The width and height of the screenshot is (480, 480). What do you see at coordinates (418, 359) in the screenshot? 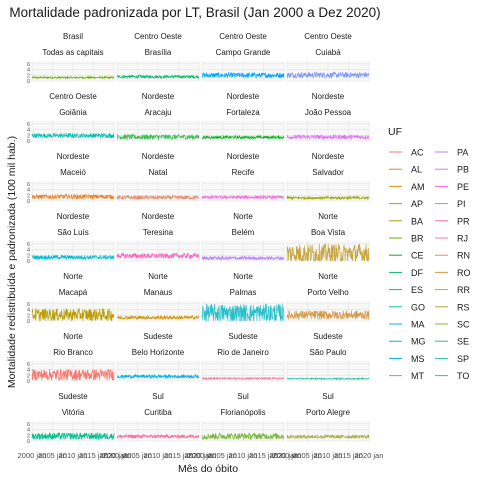
I see `legend-label: MS` at bounding box center [418, 359].